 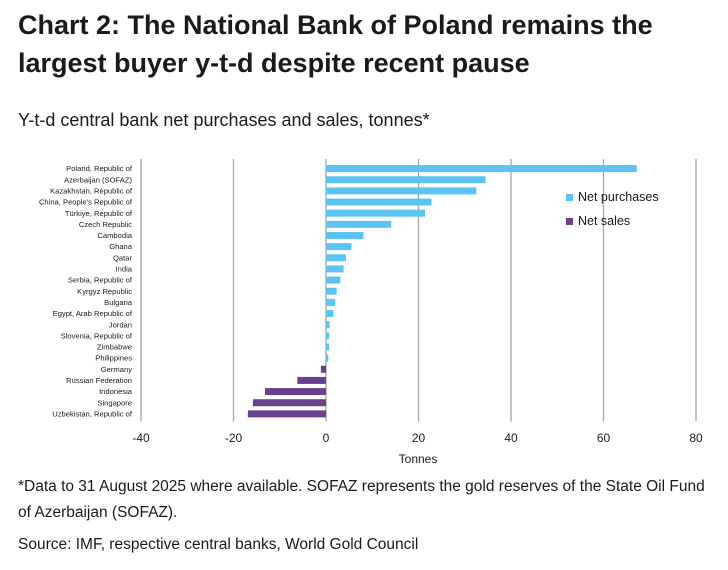 What do you see at coordinates (326, 438) in the screenshot?
I see `x-tick-label: 0` at bounding box center [326, 438].